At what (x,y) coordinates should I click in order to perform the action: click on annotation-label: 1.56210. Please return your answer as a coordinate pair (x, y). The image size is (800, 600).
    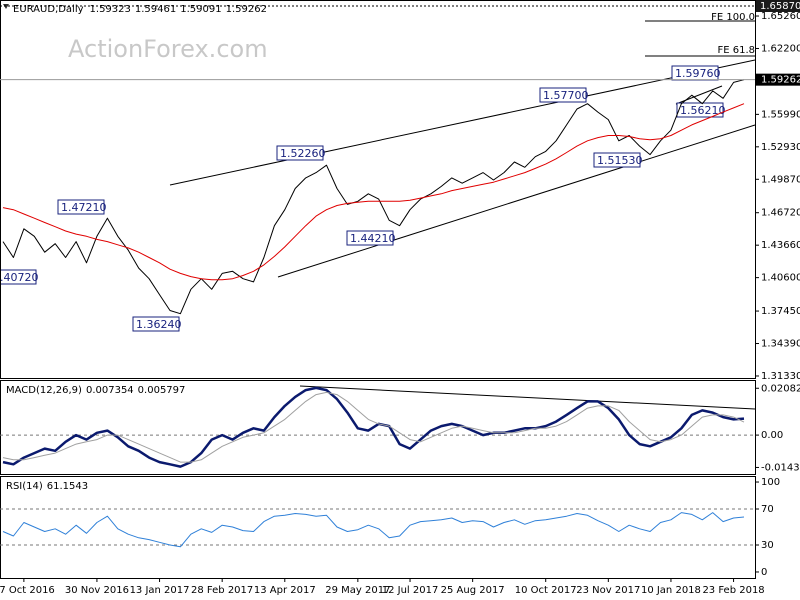
    Looking at the image, I should click on (703, 110).